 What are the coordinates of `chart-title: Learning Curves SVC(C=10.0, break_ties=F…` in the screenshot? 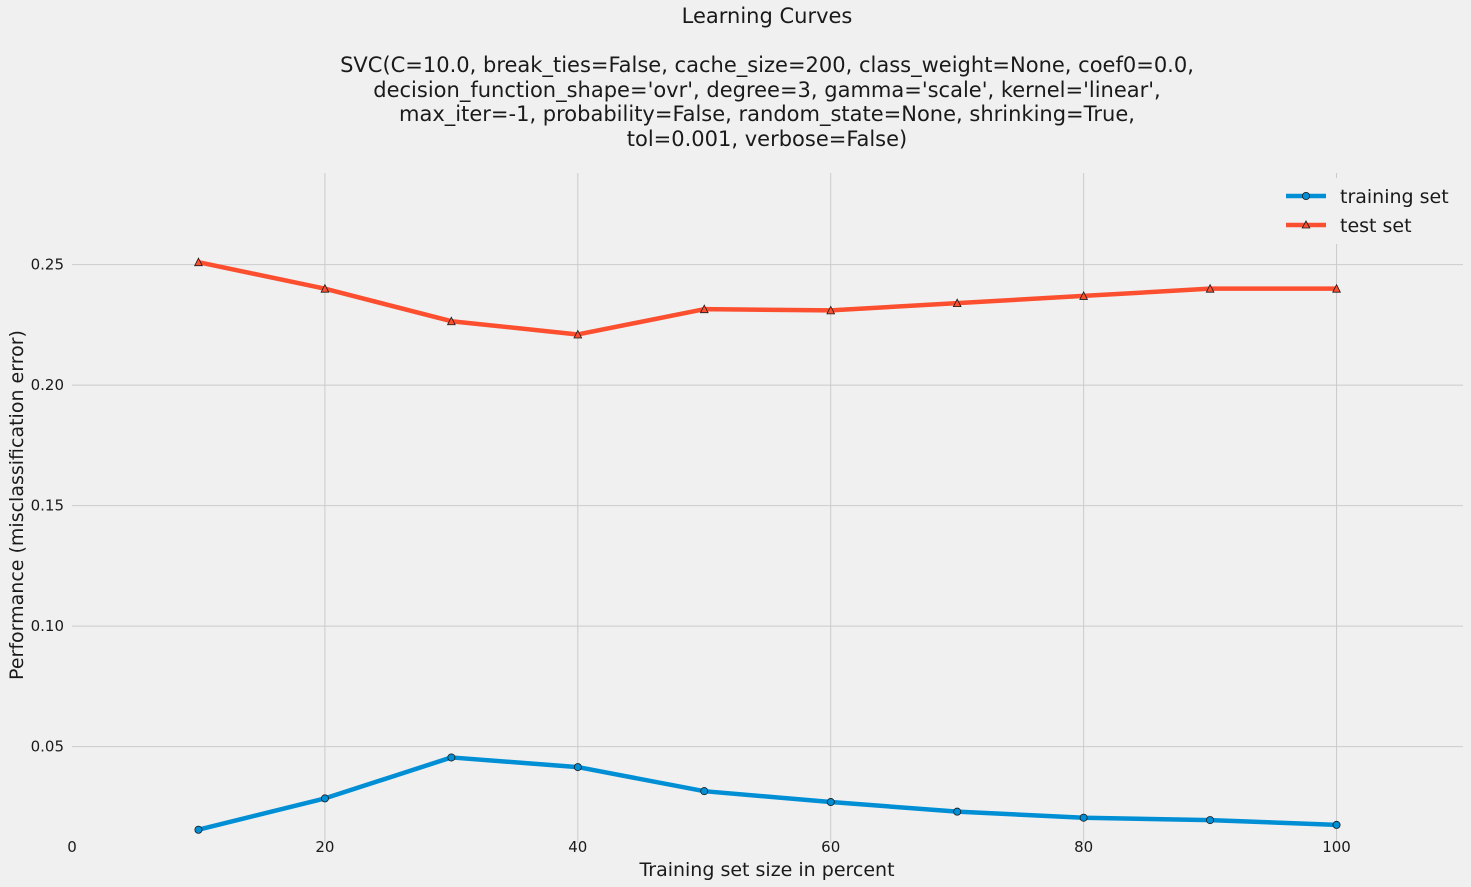 It's located at (767, 77).